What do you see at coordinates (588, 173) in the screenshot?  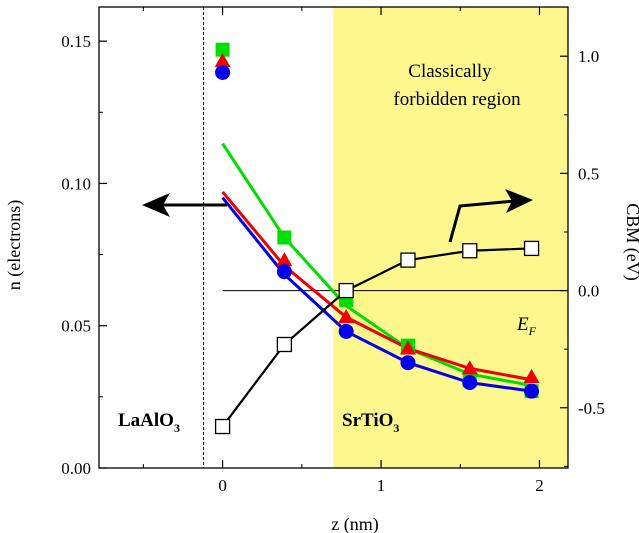 I see `y-right-tick-label-2: 0.5` at bounding box center [588, 173].